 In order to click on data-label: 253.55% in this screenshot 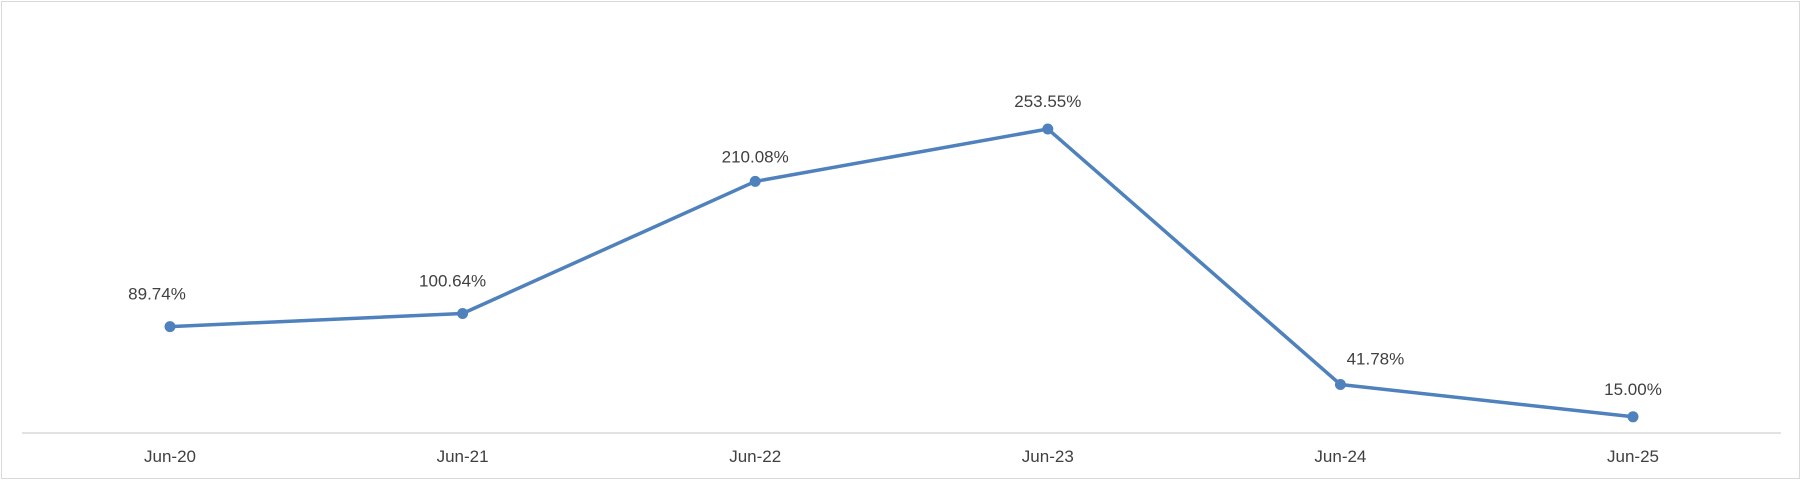, I will do `click(1047, 101)`.